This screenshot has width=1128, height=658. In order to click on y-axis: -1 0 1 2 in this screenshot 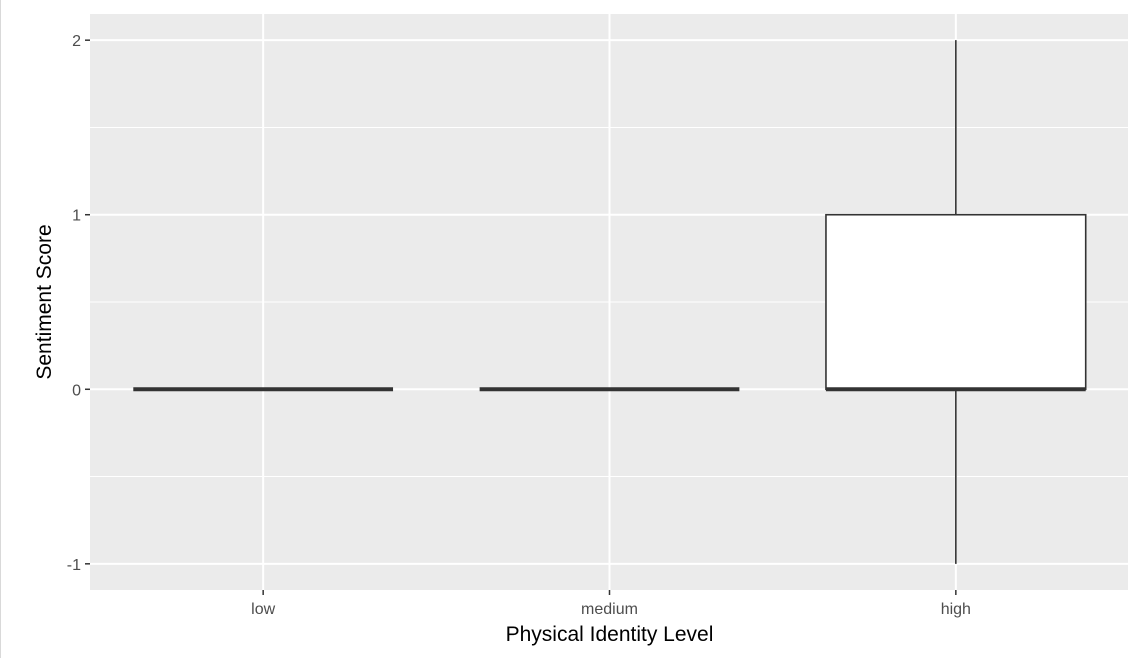, I will do `click(78, 303)`.